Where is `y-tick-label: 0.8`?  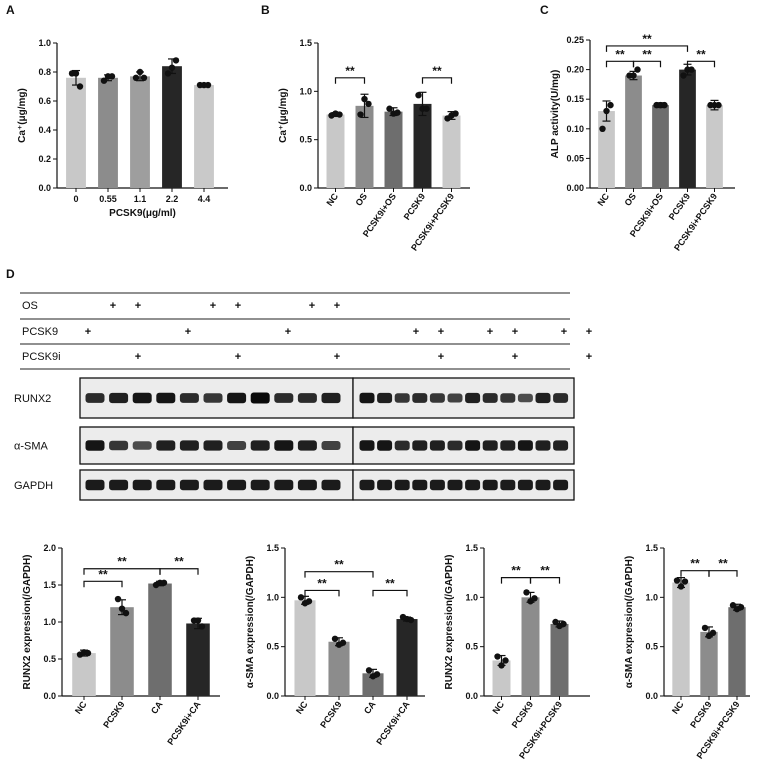
y-tick-label: 0.8 is located at coordinates (44, 72).